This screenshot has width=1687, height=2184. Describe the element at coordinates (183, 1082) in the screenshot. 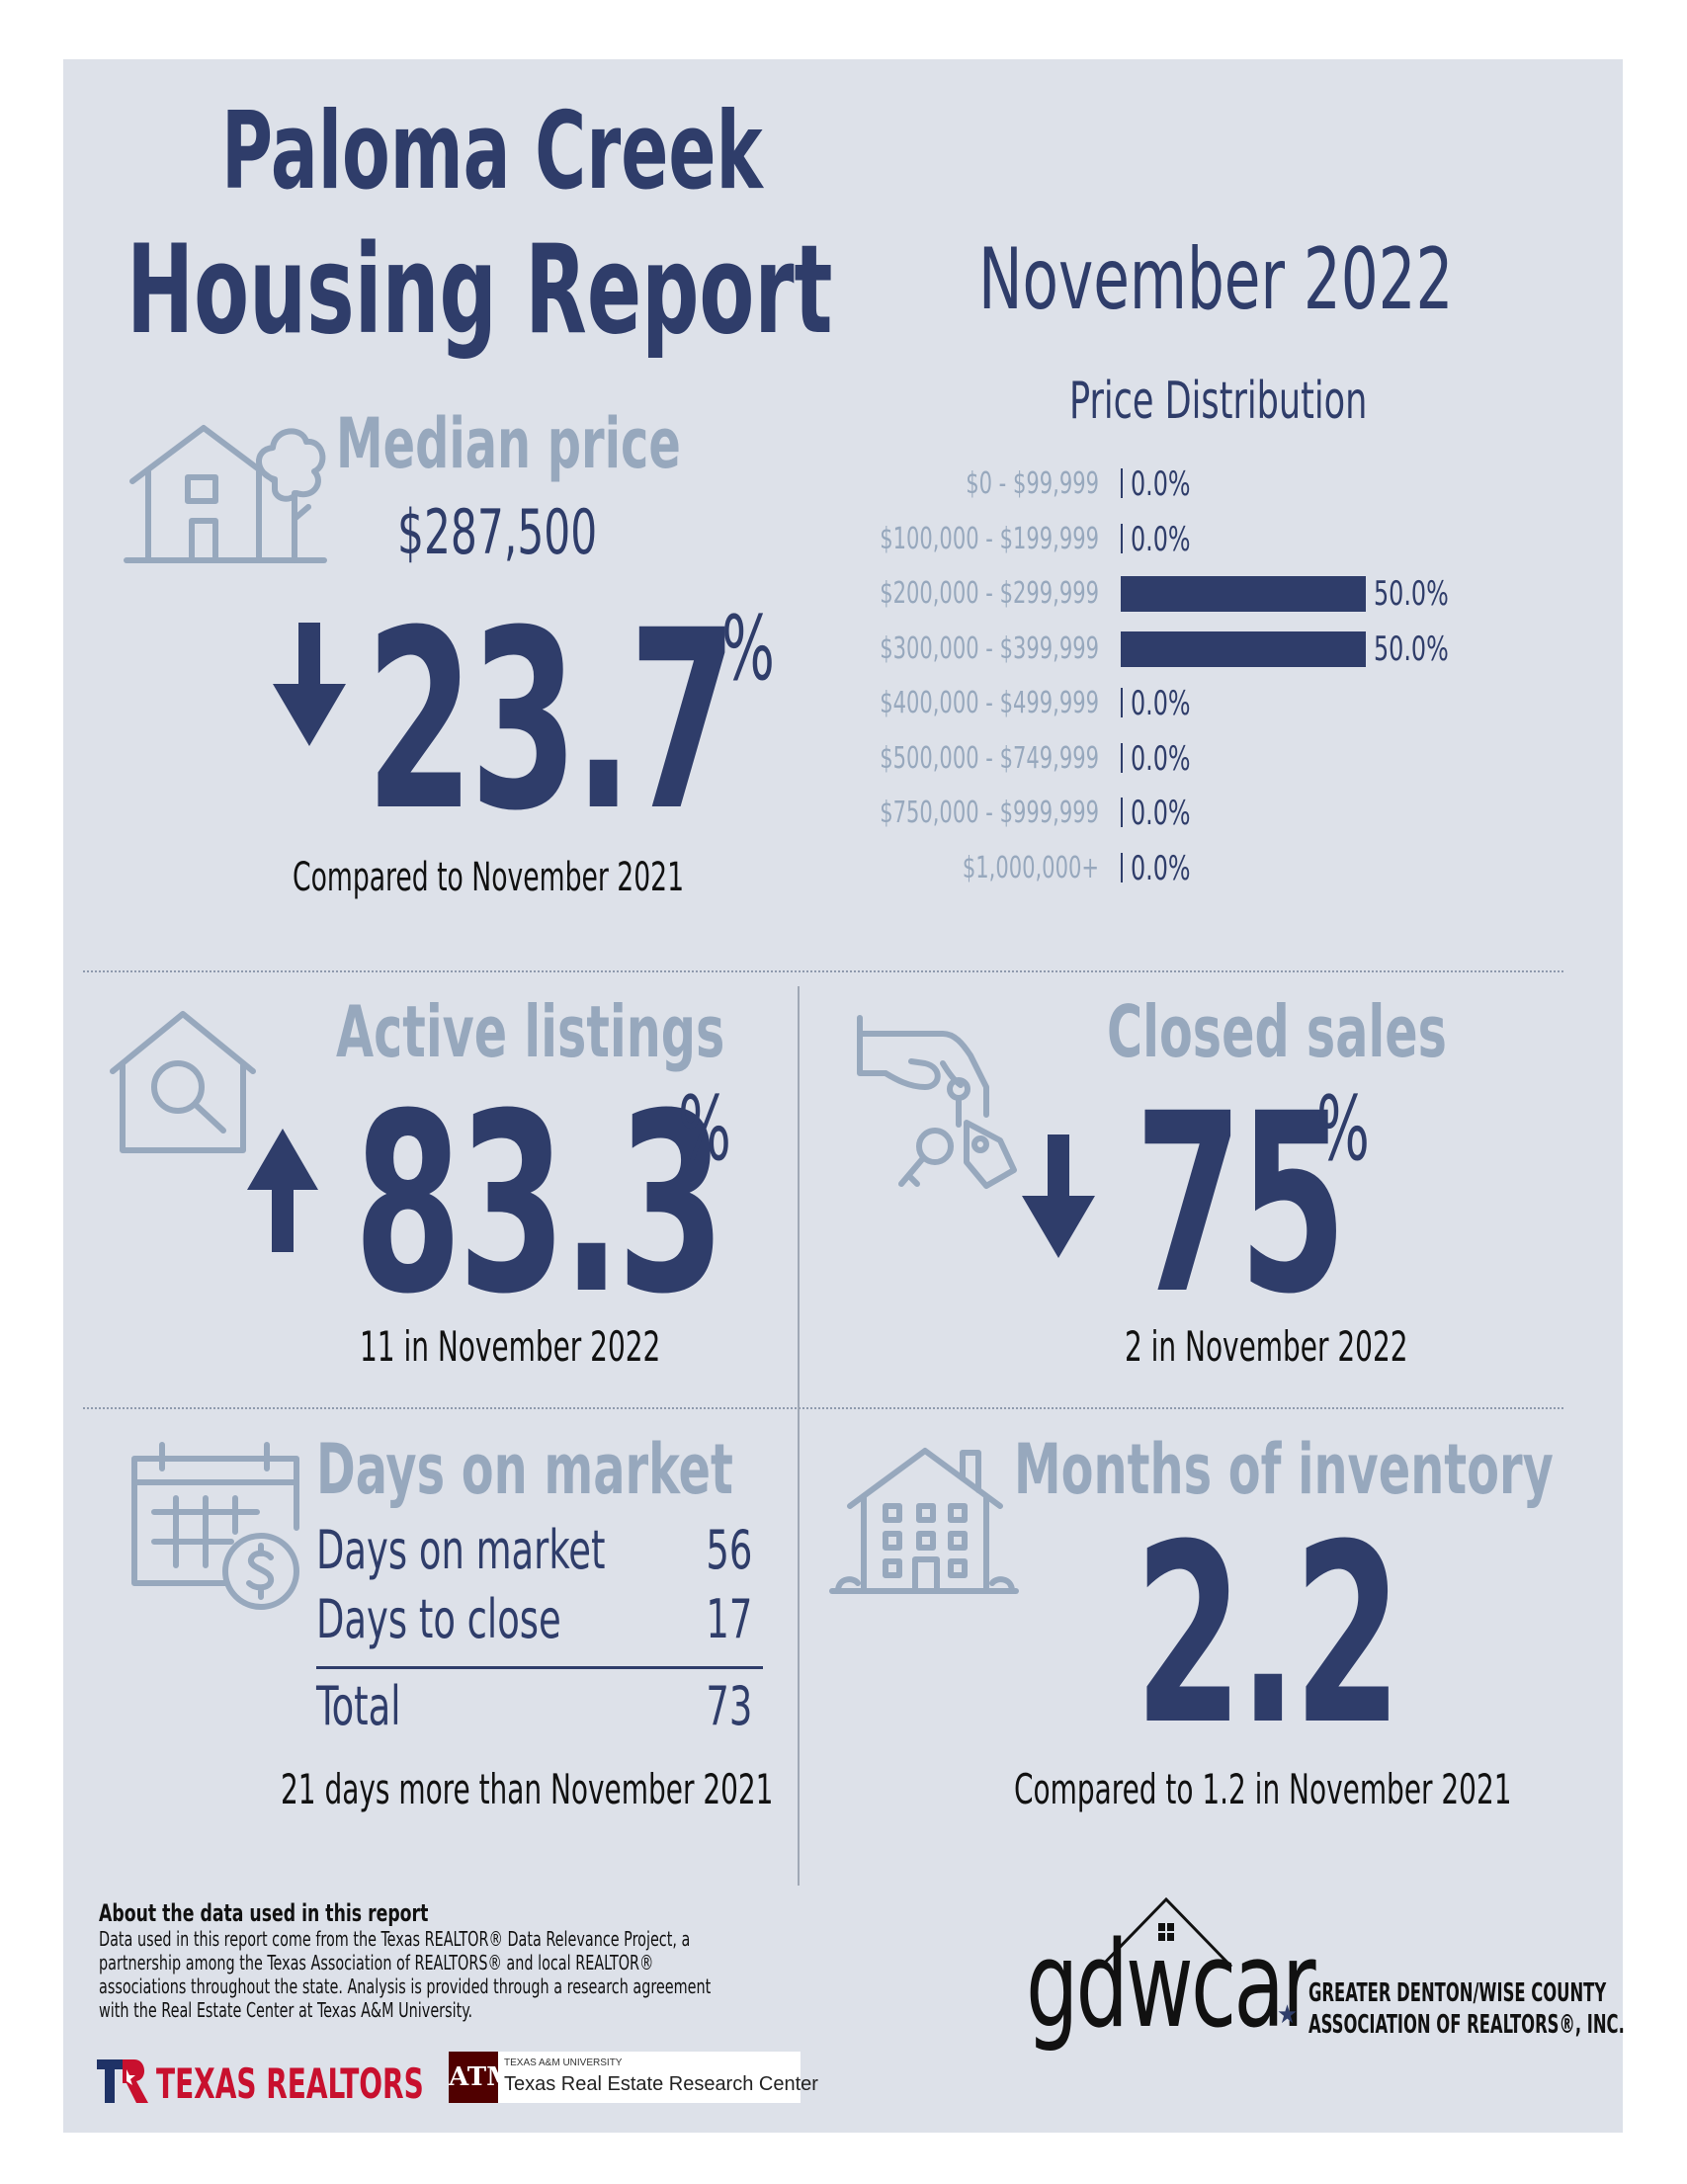

I see `house-magnifier-icon` at that location.